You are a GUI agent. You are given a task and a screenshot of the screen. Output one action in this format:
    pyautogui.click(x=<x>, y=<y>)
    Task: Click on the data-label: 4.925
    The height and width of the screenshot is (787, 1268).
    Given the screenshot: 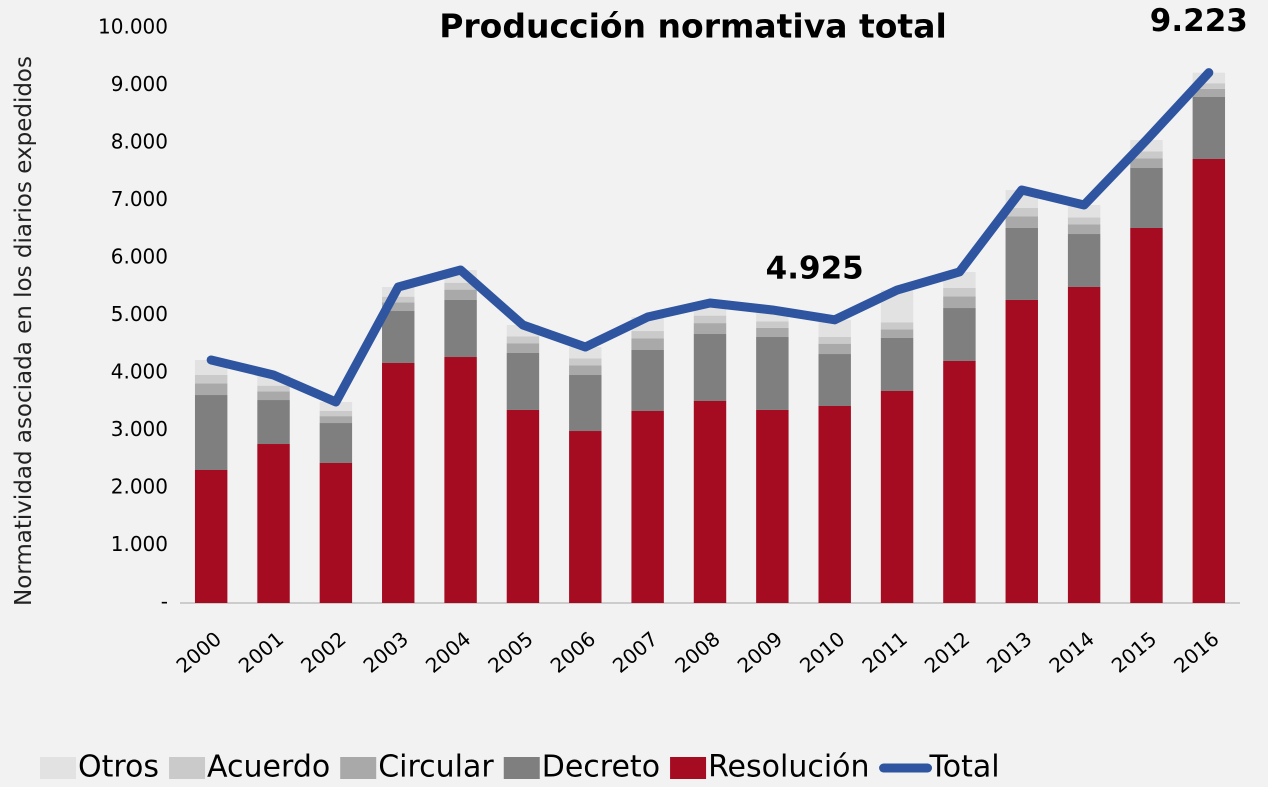 What is the action you would take?
    pyautogui.click(x=815, y=268)
    